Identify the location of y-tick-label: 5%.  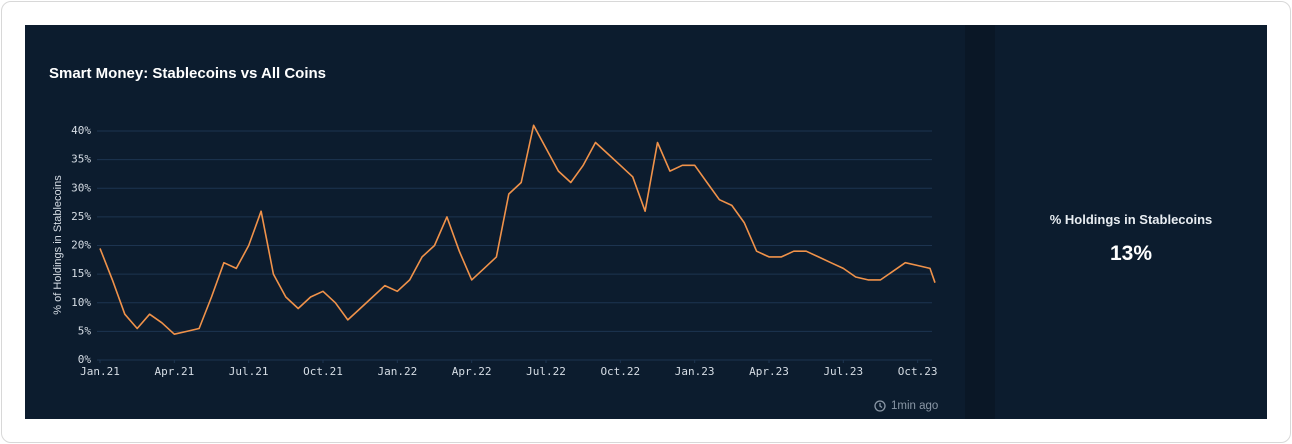
(85, 330).